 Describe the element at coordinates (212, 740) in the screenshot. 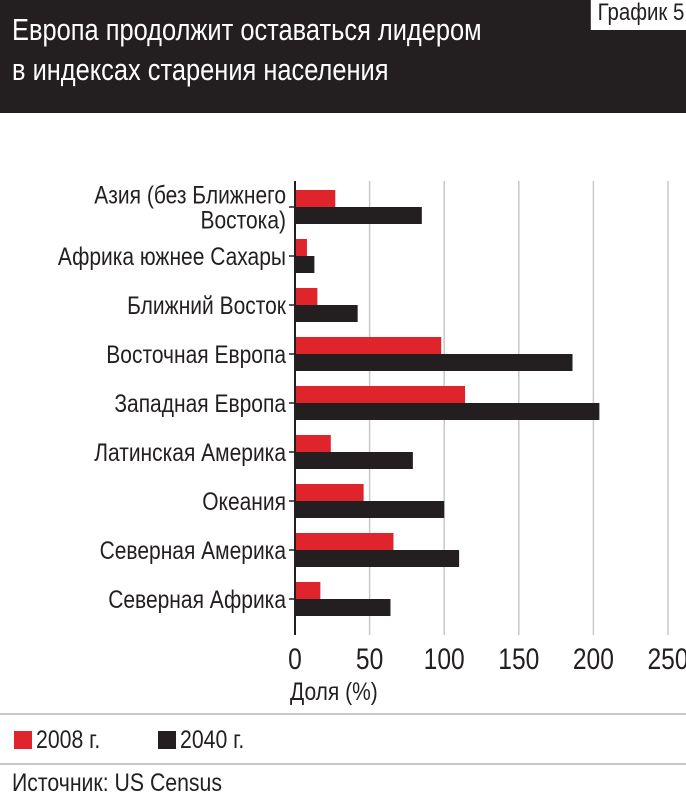

I see `legend-label-2040: 2040 г.` at that location.